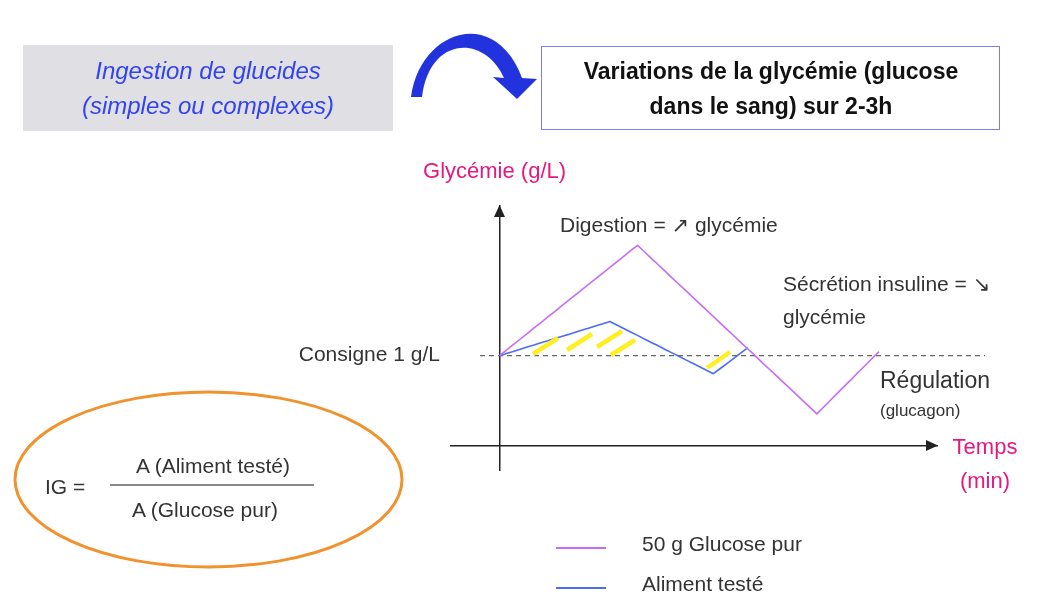 The image size is (1050, 614). What do you see at coordinates (65, 487) in the screenshot?
I see `text: IG =` at bounding box center [65, 487].